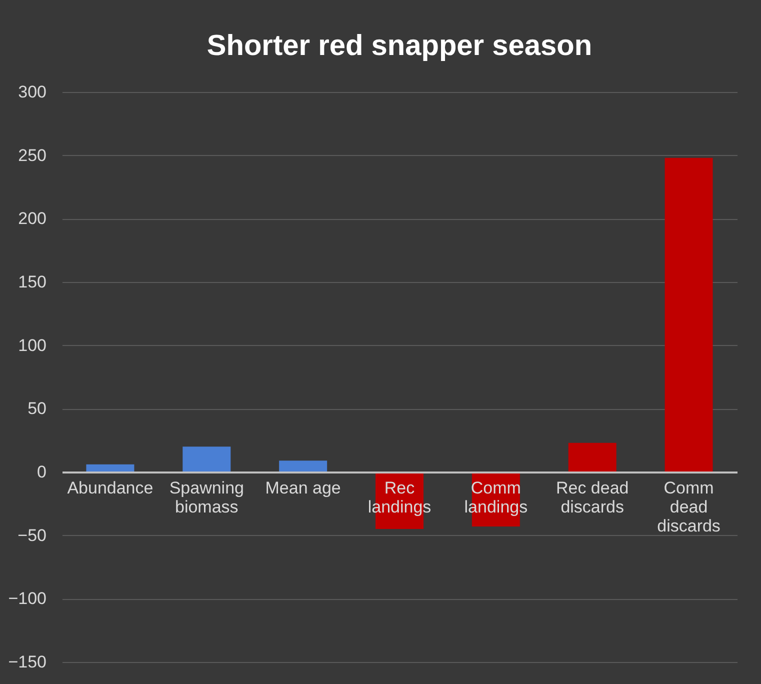 The width and height of the screenshot is (761, 684). Describe the element at coordinates (41, 472) in the screenshot. I see `y-tick-label: 0` at that location.